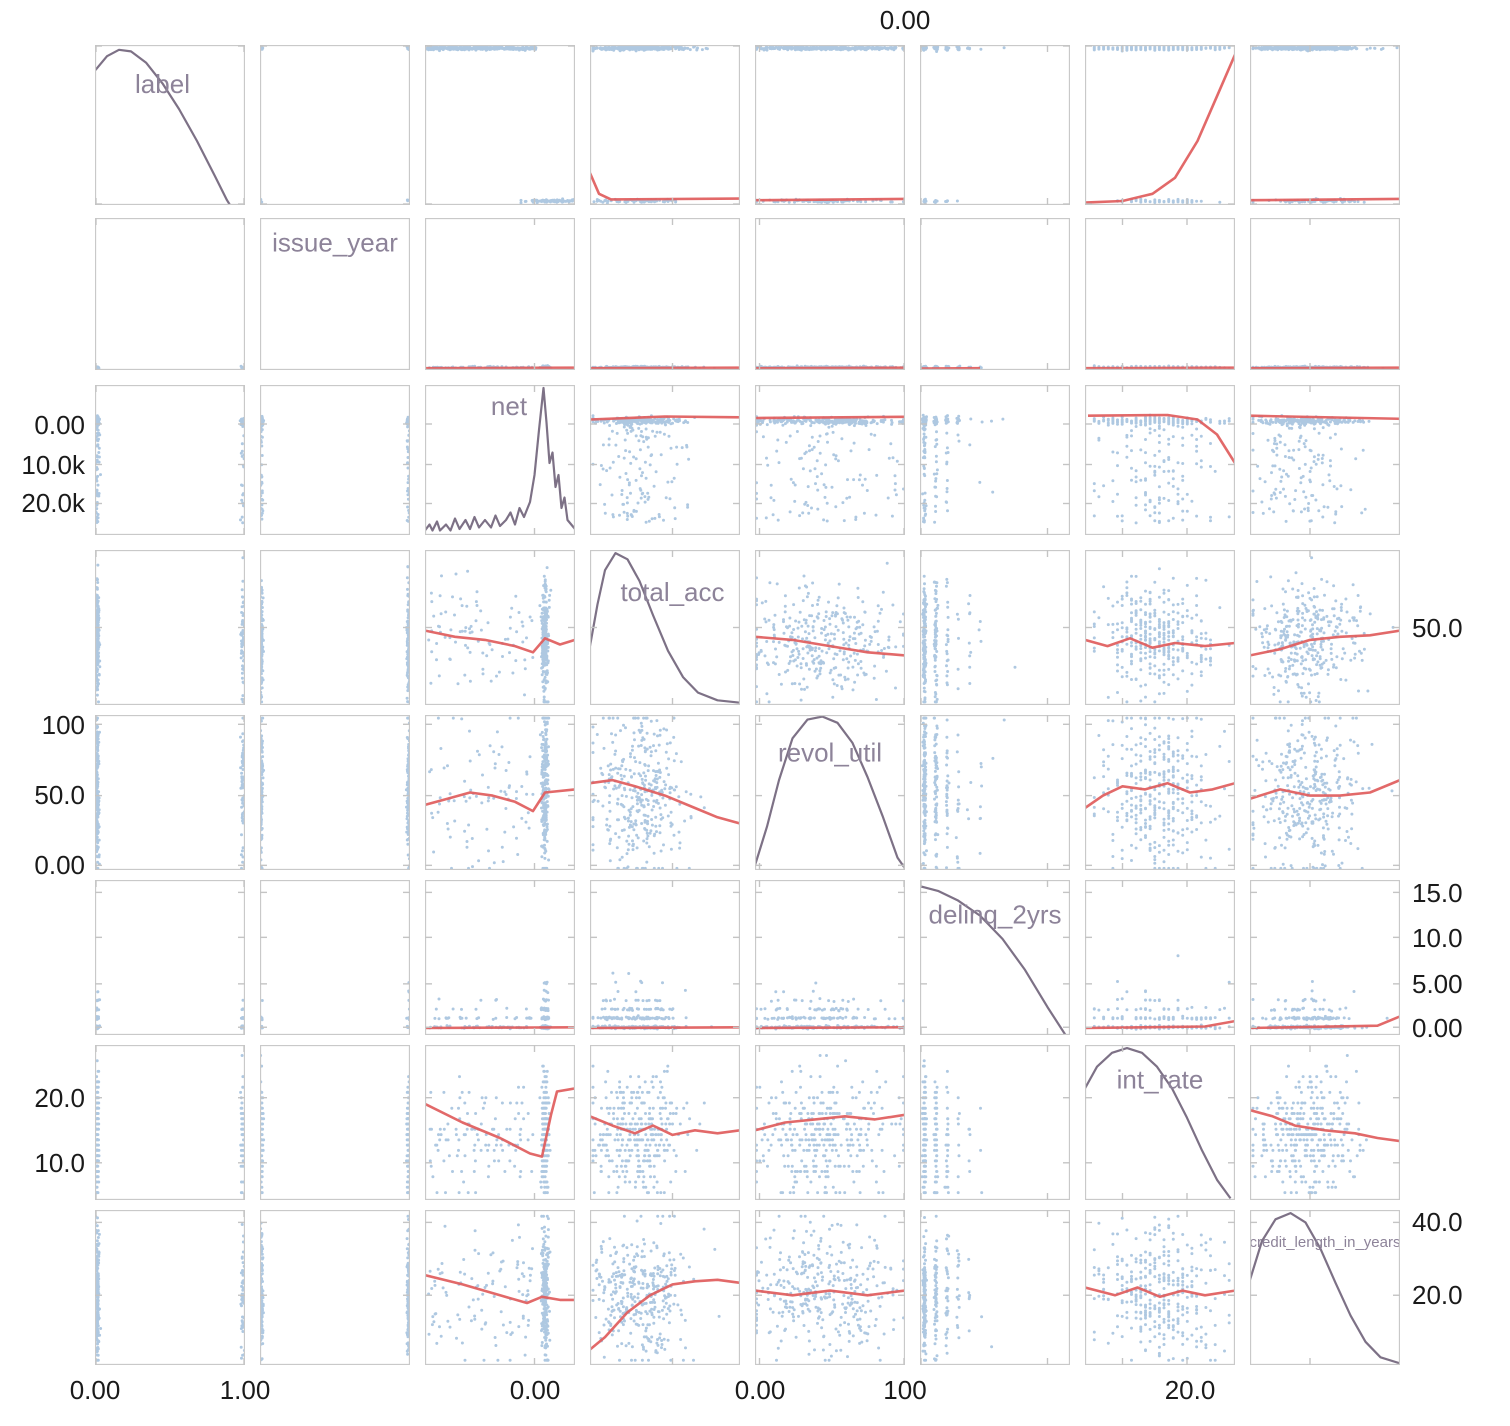 The width and height of the screenshot is (1510, 1426). What do you see at coordinates (335, 957) in the screenshot?
I see `matrix-cell-delinq_2yrs-vs-issue_year` at bounding box center [335, 957].